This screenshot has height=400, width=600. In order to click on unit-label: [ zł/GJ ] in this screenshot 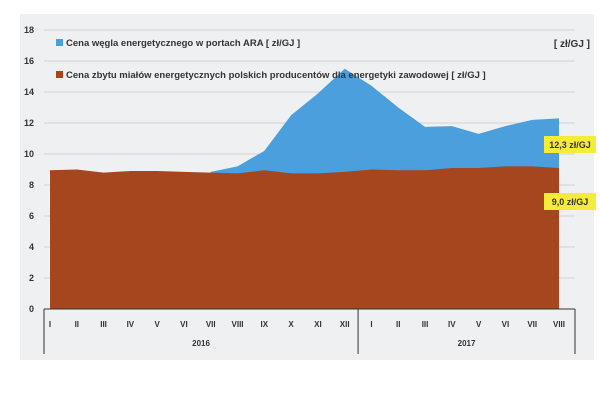, I will do `click(572, 44)`.